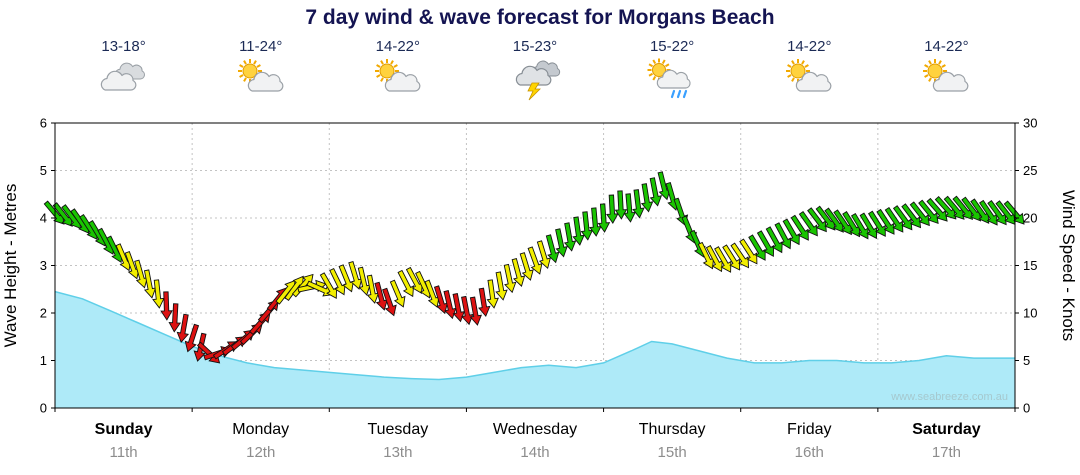 This screenshot has height=475, width=1080. Describe the element at coordinates (809, 452) in the screenshot. I see `day-date-label: 16th` at that location.